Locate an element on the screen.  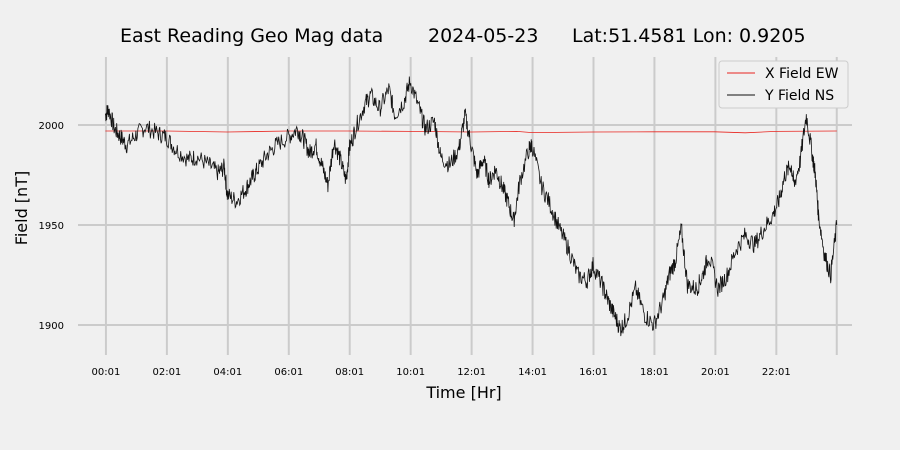
x-axis-label: Time [Hr] is located at coordinates (463, 392).